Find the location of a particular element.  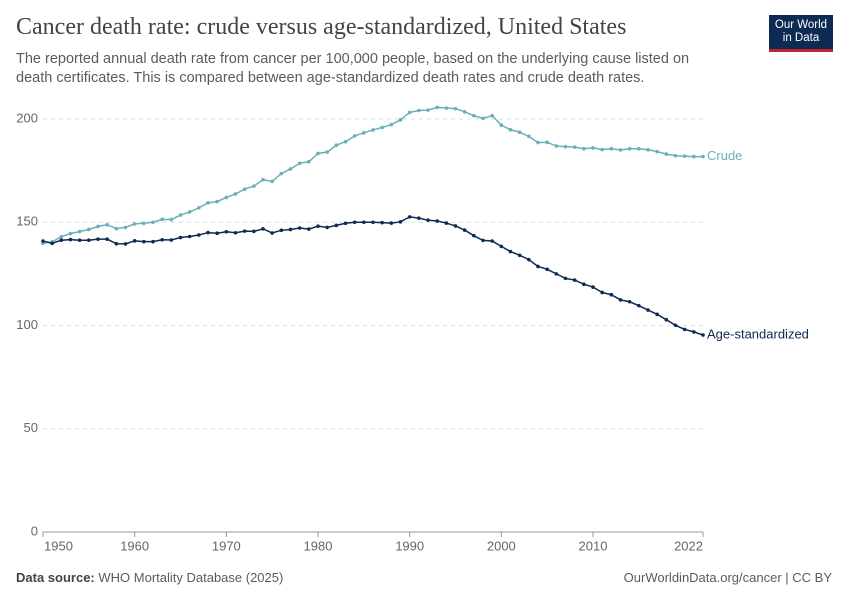

x-tick-label: 2000 is located at coordinates (501, 545).